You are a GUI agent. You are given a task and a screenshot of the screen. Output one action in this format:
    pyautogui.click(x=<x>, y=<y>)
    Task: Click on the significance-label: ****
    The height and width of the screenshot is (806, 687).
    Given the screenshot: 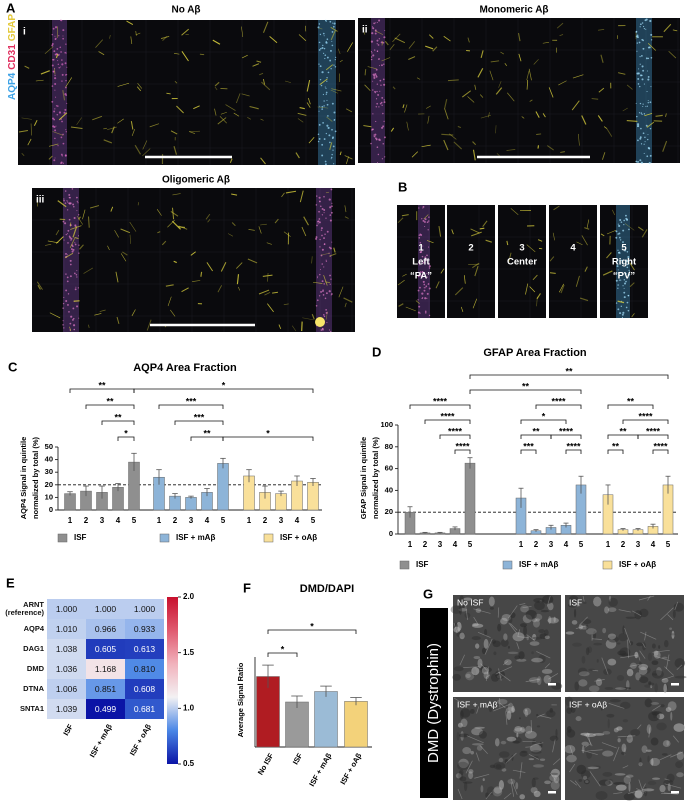 What is the action you would take?
    pyautogui.click(x=558, y=401)
    